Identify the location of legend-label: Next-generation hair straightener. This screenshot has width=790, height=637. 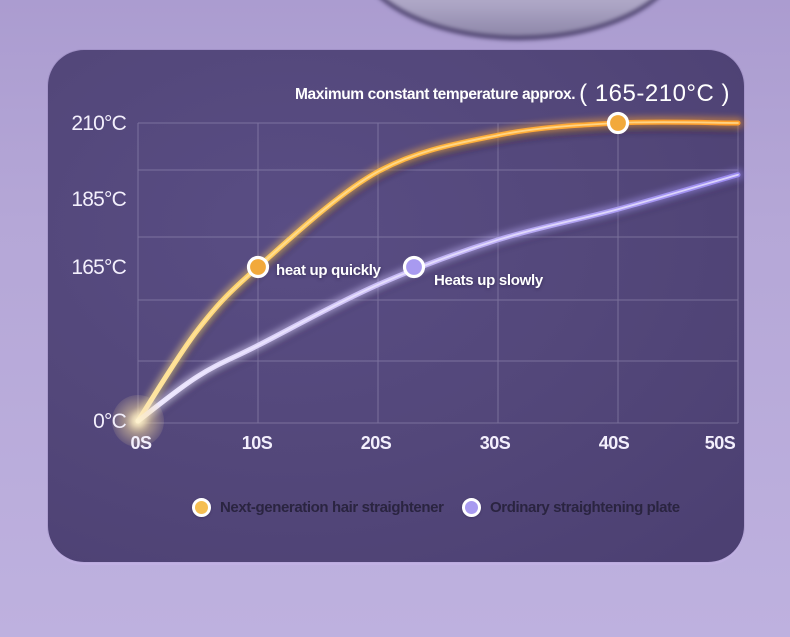
(332, 507).